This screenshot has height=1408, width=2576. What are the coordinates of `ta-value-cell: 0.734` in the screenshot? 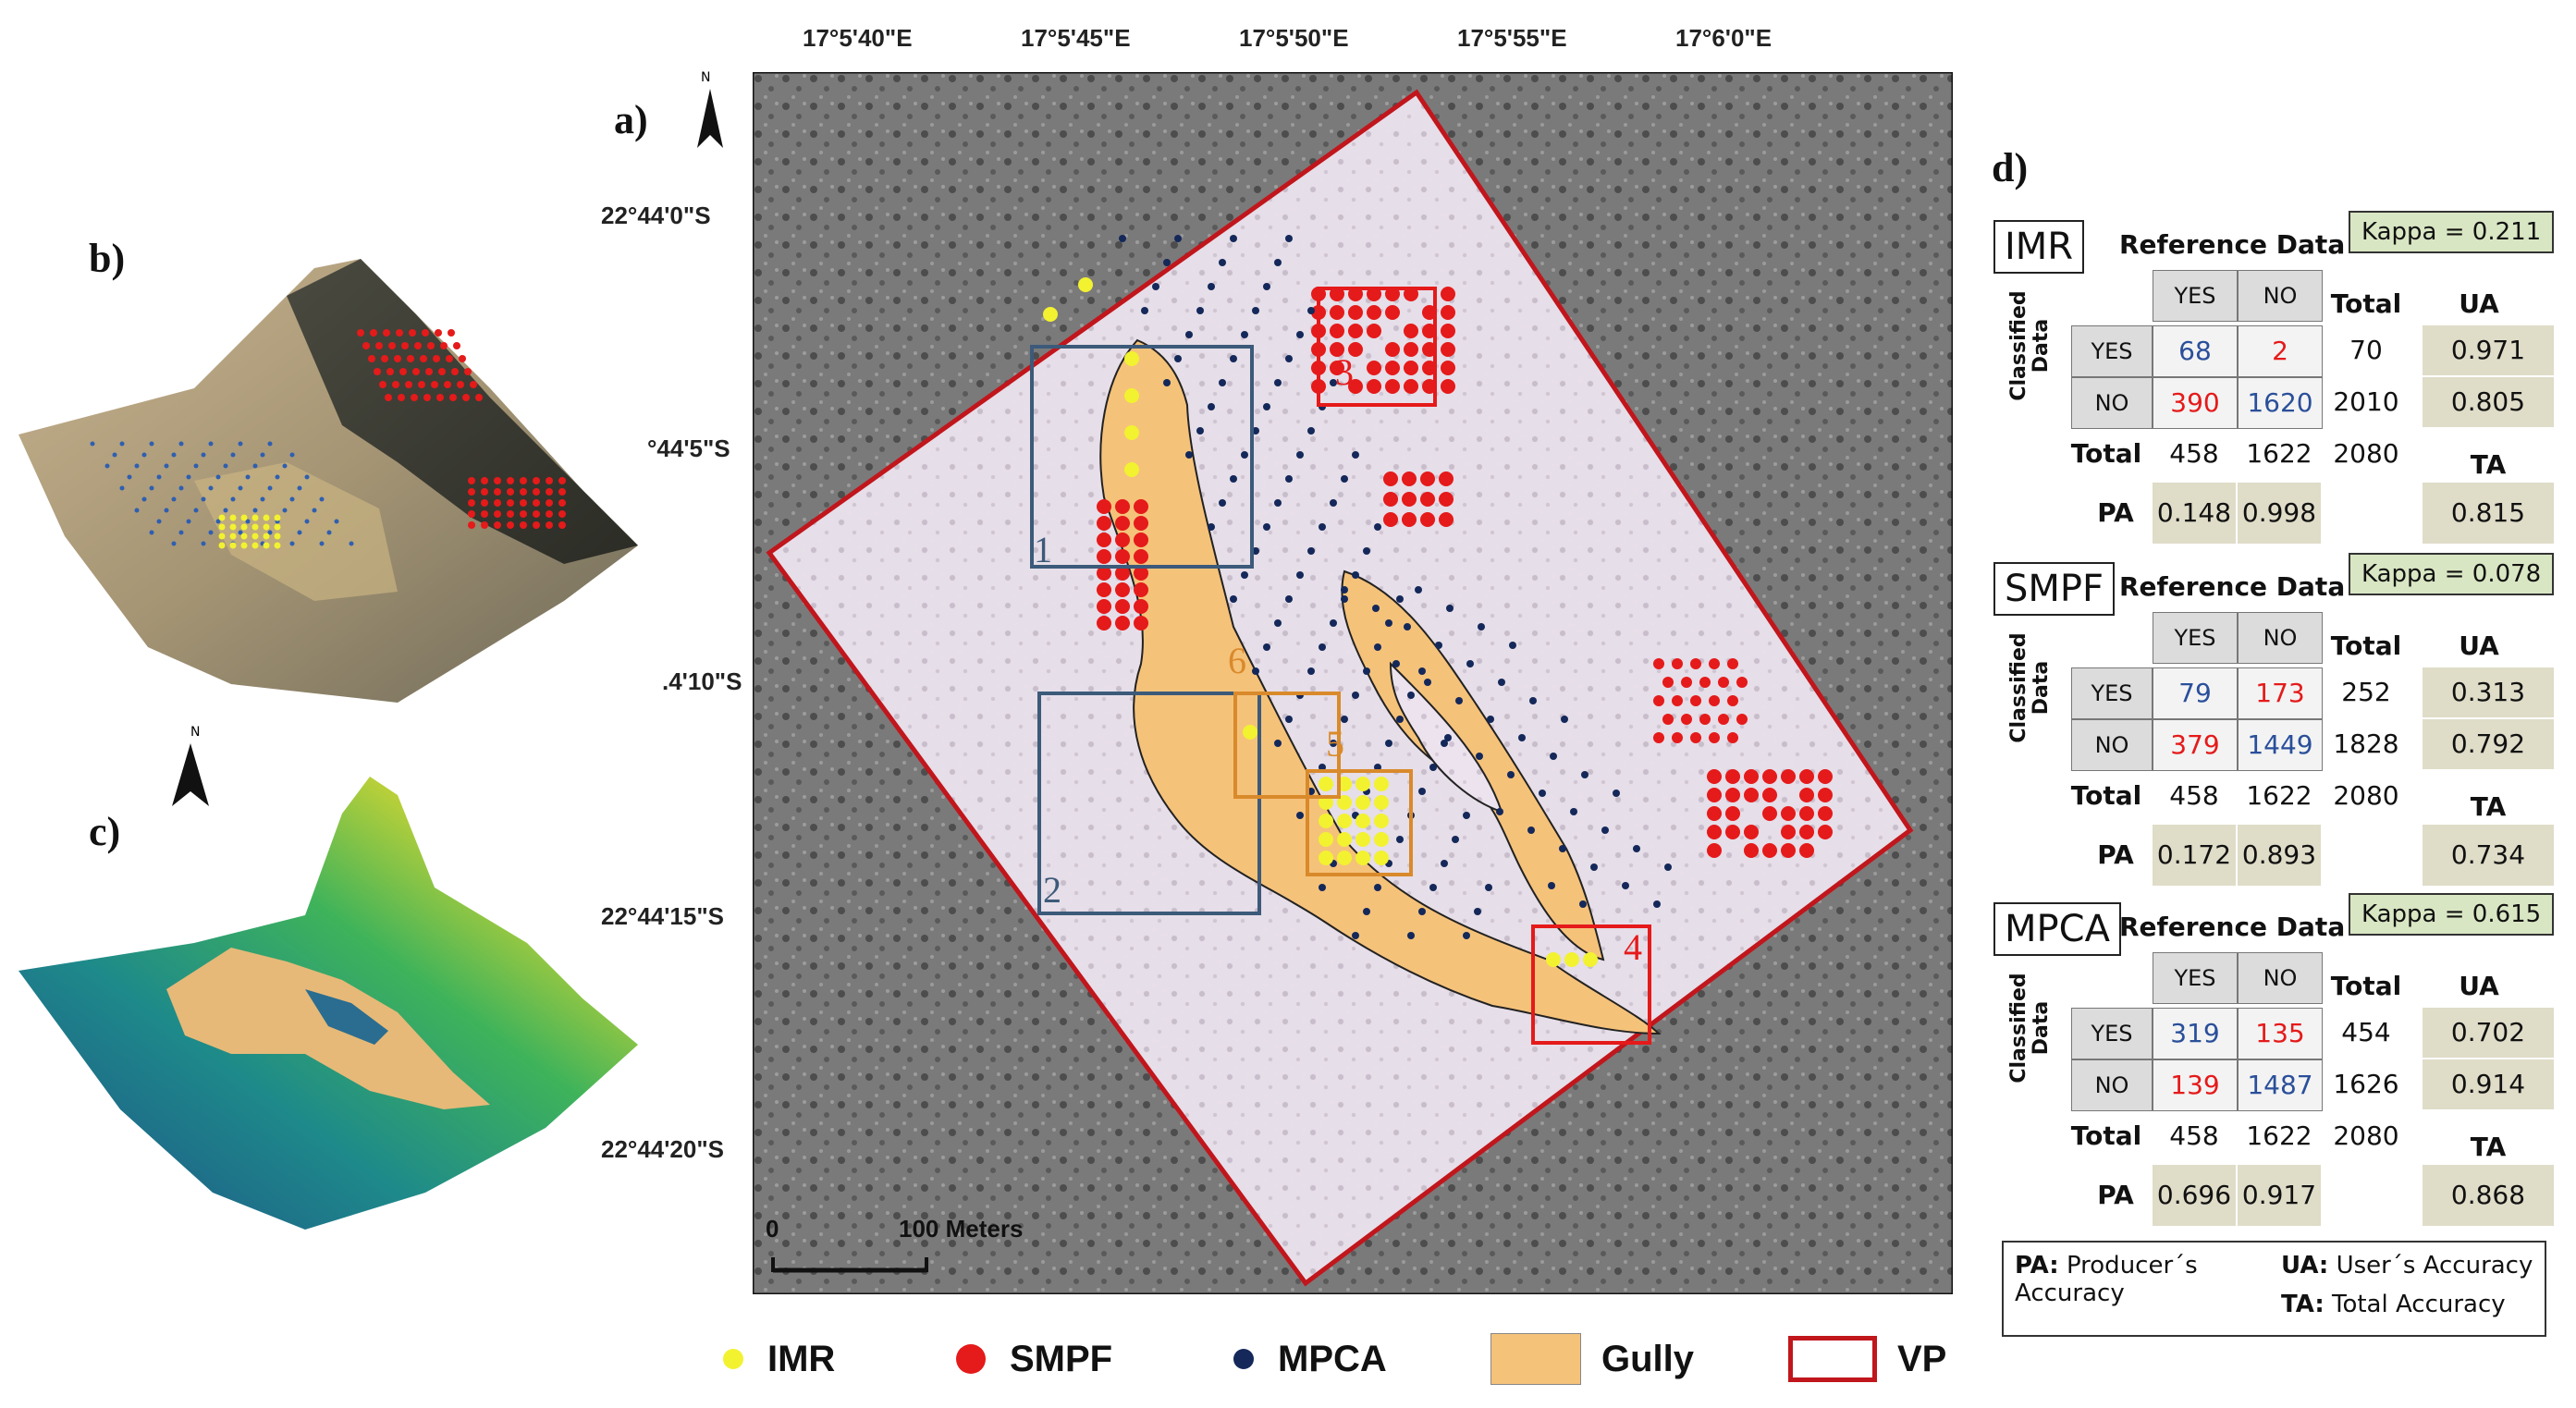 It's located at (2488, 856).